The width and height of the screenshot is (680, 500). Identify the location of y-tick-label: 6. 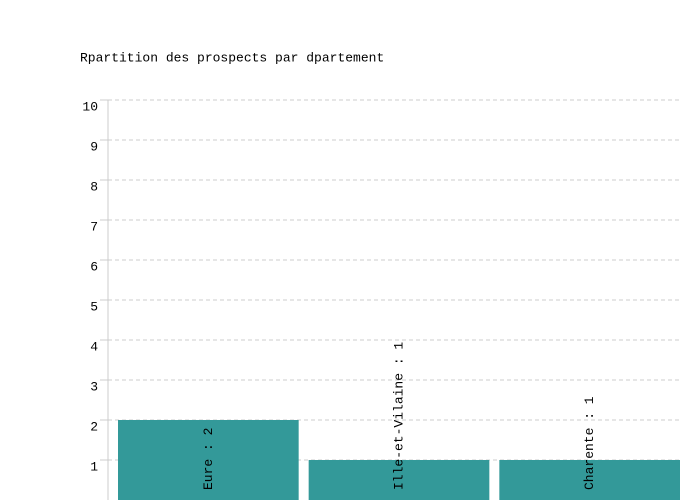
(94, 266).